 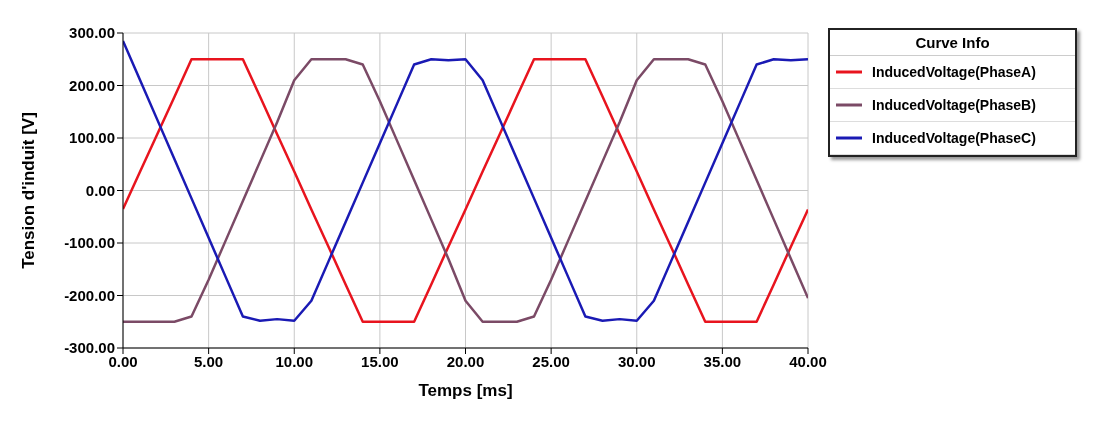 What do you see at coordinates (465, 390) in the screenshot?
I see `x-axis-title: Temps [ms]` at bounding box center [465, 390].